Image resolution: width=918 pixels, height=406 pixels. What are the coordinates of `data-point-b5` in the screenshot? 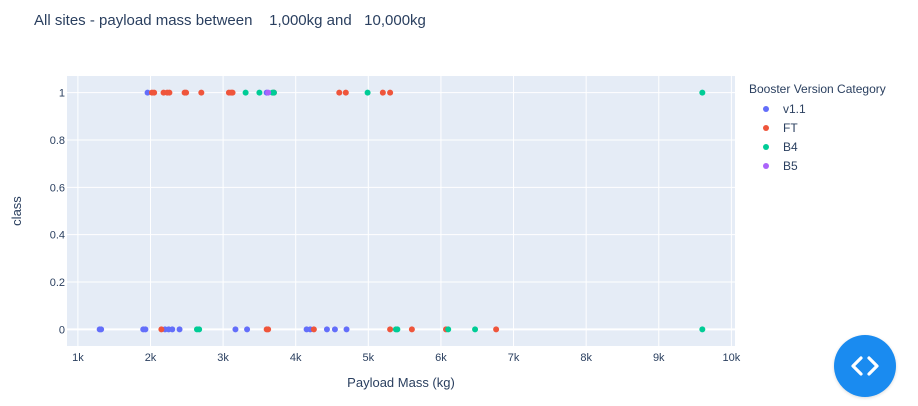 It's located at (268, 92).